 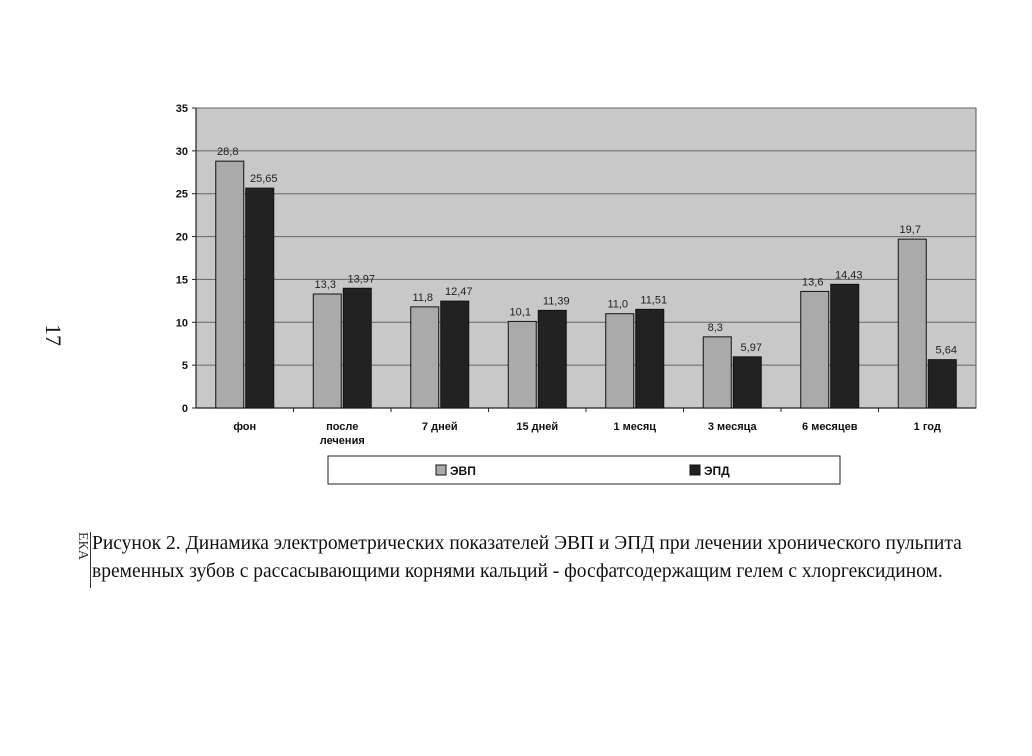 I want to click on data-label: 11,0, so click(x=617, y=305).